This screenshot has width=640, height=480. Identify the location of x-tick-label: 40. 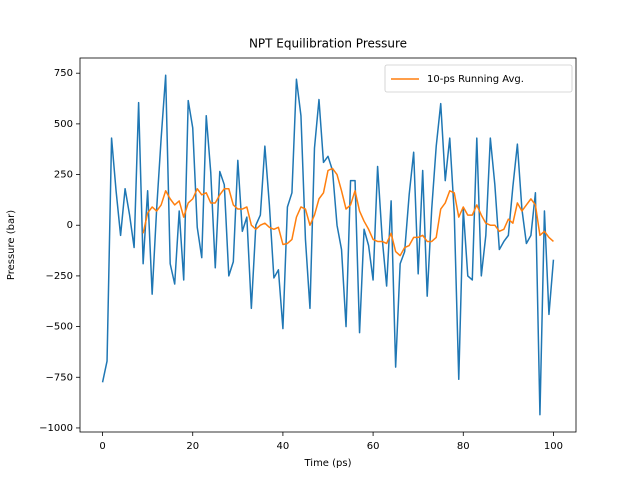
(283, 446).